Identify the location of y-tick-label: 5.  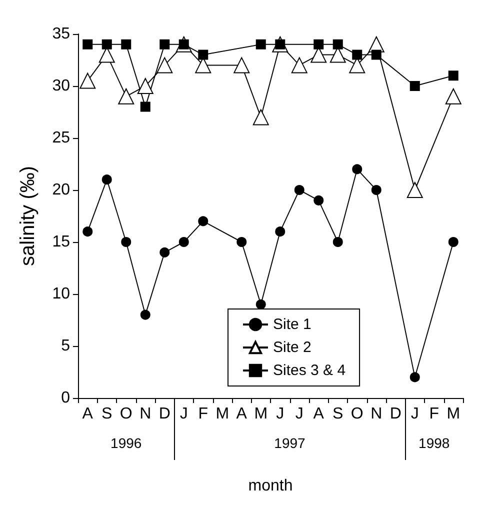
(65, 346).